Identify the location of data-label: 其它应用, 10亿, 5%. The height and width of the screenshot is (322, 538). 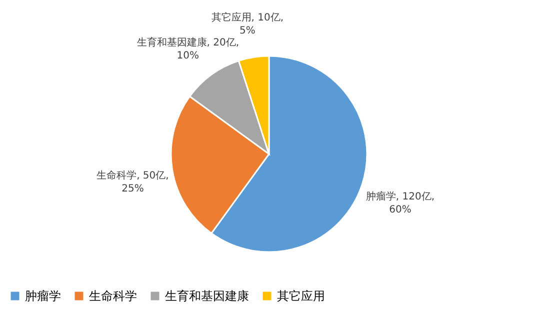
(247, 24).